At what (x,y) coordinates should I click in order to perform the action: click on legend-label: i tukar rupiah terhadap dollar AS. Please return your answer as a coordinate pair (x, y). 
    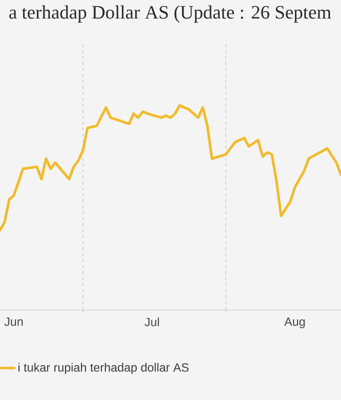
    Looking at the image, I should click on (103, 368).